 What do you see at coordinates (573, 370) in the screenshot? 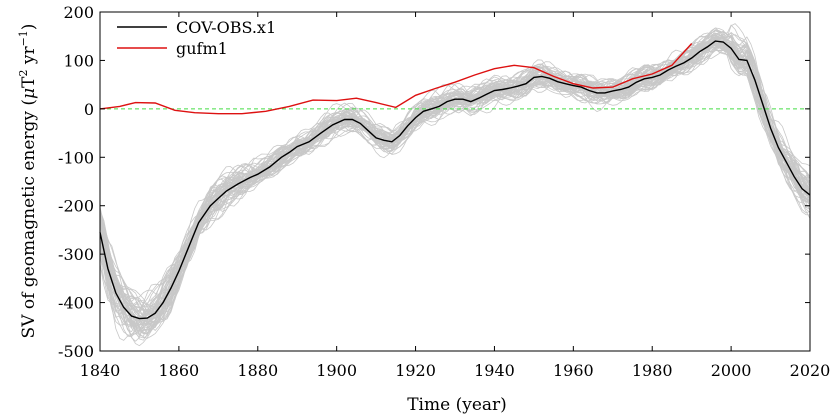
I see `x-tick-label: 1960` at bounding box center [573, 370].